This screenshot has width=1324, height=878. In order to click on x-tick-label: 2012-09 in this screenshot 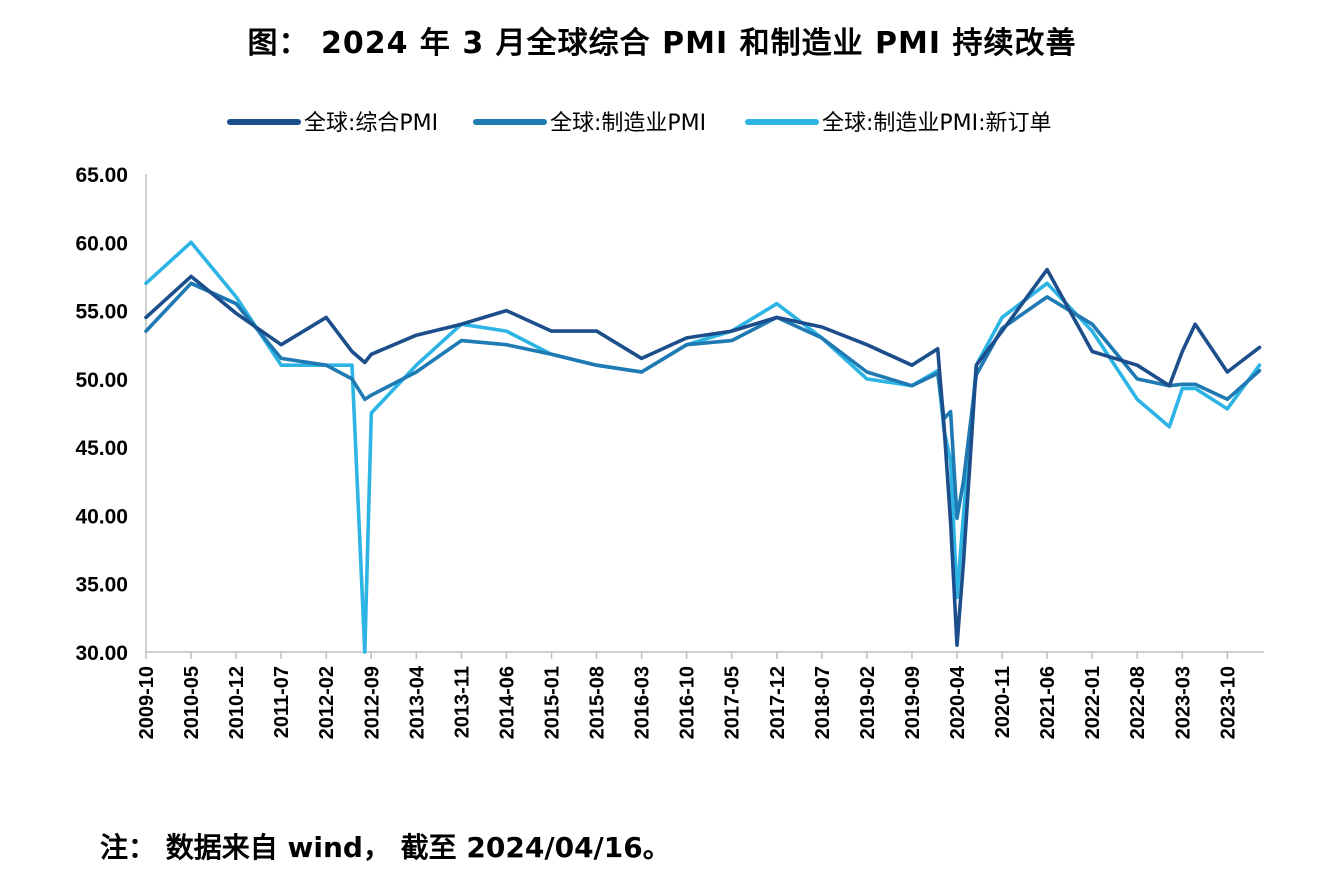, I will do `click(372, 702)`.